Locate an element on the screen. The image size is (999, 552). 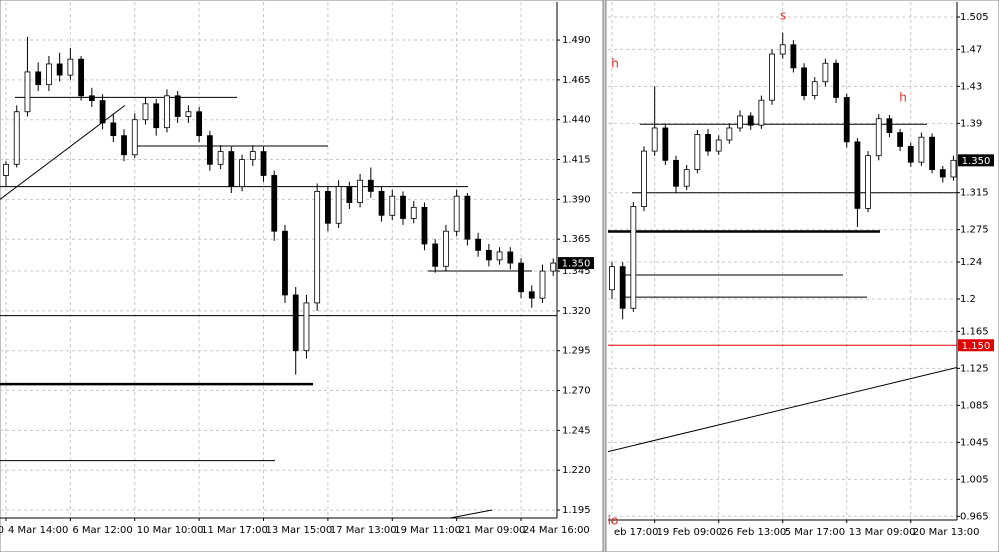
y-tick-label: 1.275 is located at coordinates (974, 230).